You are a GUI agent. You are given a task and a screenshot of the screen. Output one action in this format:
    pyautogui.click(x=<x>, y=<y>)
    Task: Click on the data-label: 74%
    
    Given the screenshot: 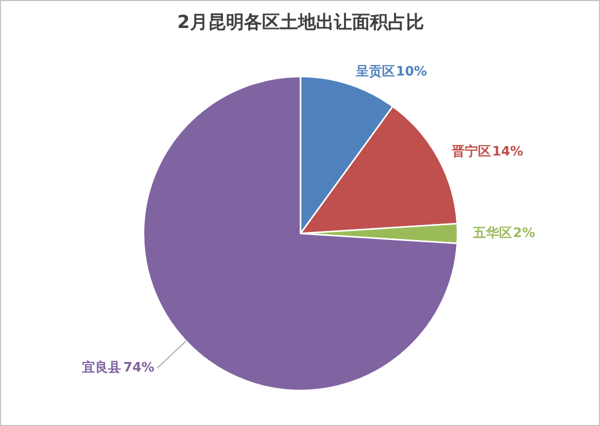 What is the action you would take?
    pyautogui.click(x=138, y=368)
    